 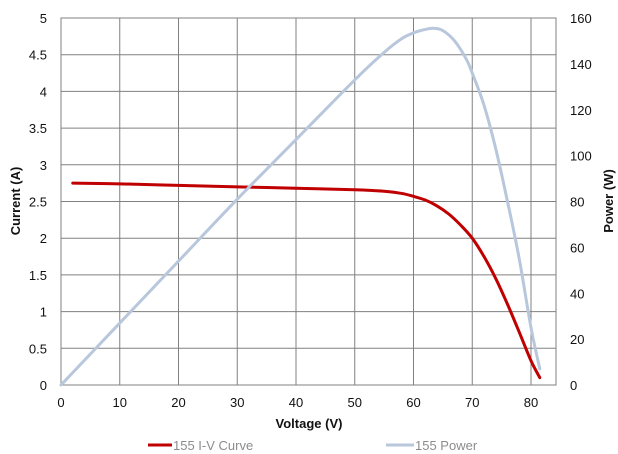 I want to click on y-tick-label: 3, so click(x=43, y=165).